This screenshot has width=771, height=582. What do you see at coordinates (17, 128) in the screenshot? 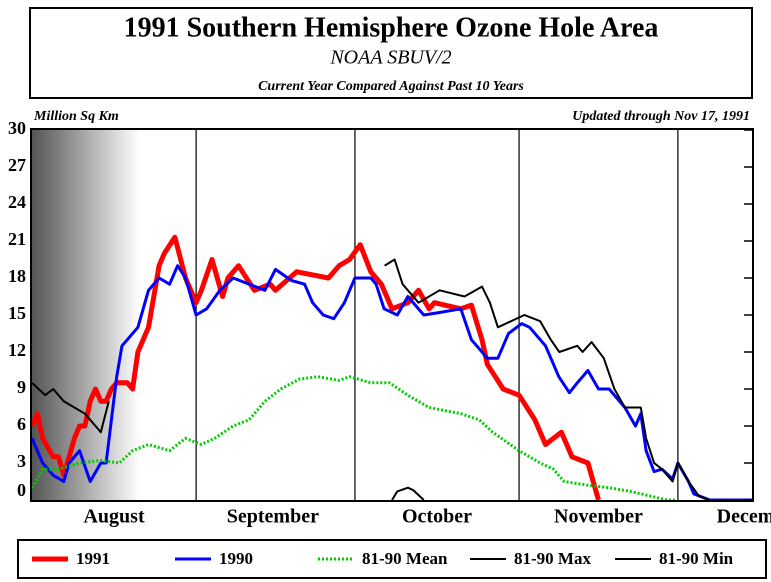
I see `y-tick-label: 30` at bounding box center [17, 128].